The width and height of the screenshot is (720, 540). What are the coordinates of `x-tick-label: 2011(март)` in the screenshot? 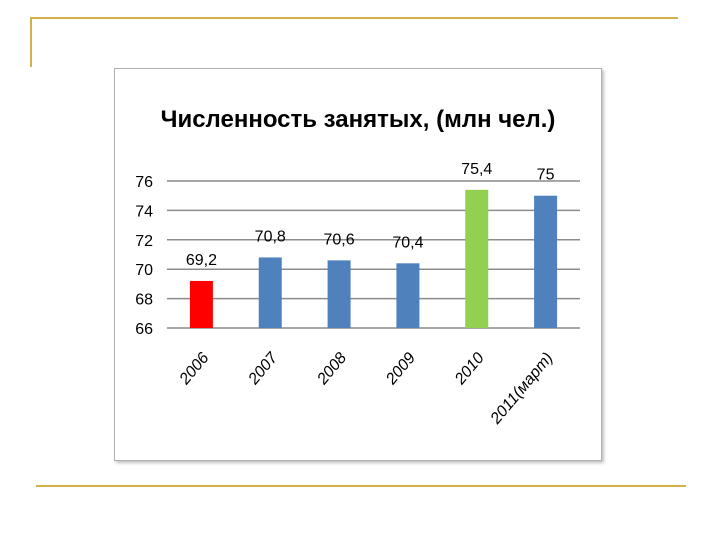 It's located at (522, 389).